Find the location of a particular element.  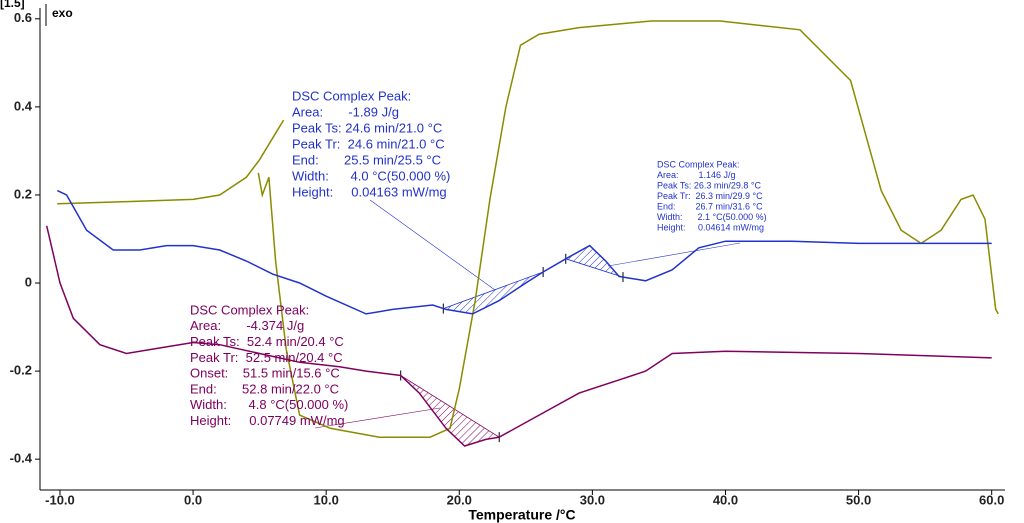

y-tick-label: 0.2 is located at coordinates (23, 193).